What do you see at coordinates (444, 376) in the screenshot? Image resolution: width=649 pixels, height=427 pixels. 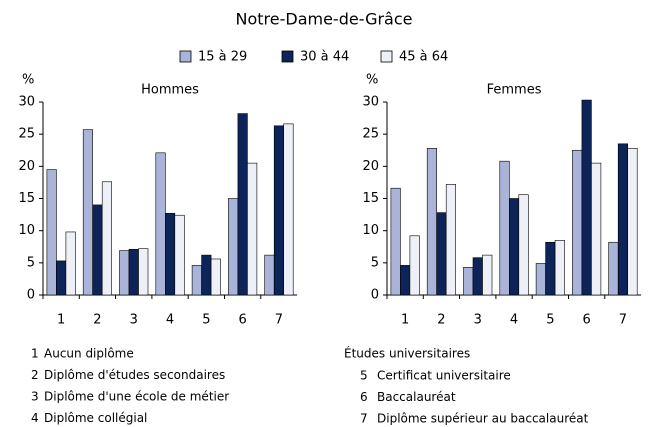 I see `note-text: Certificat universitaire` at bounding box center [444, 376].